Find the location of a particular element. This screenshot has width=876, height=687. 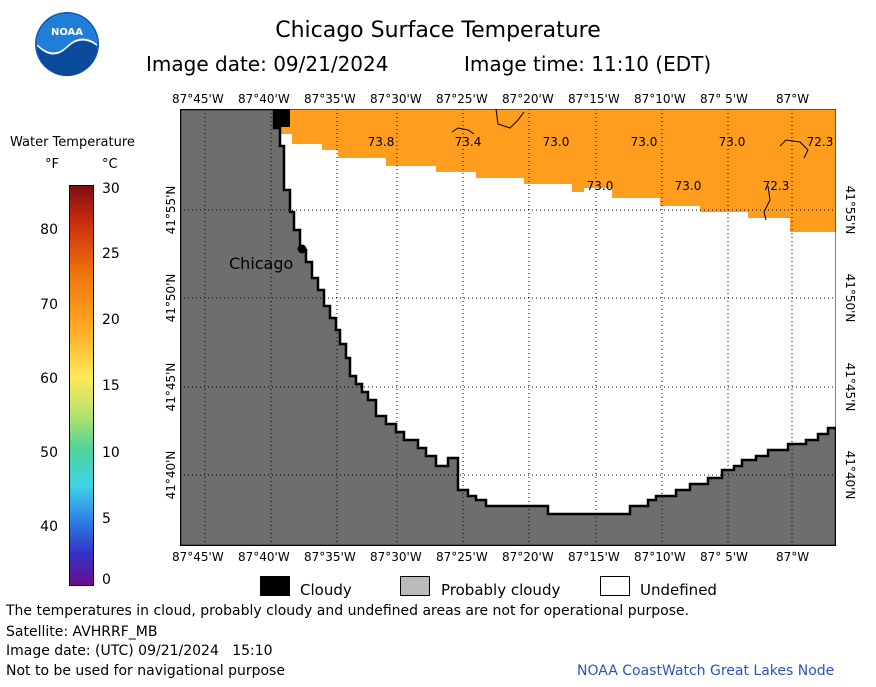

legend-undefined: Undefined is located at coordinates (678, 590).